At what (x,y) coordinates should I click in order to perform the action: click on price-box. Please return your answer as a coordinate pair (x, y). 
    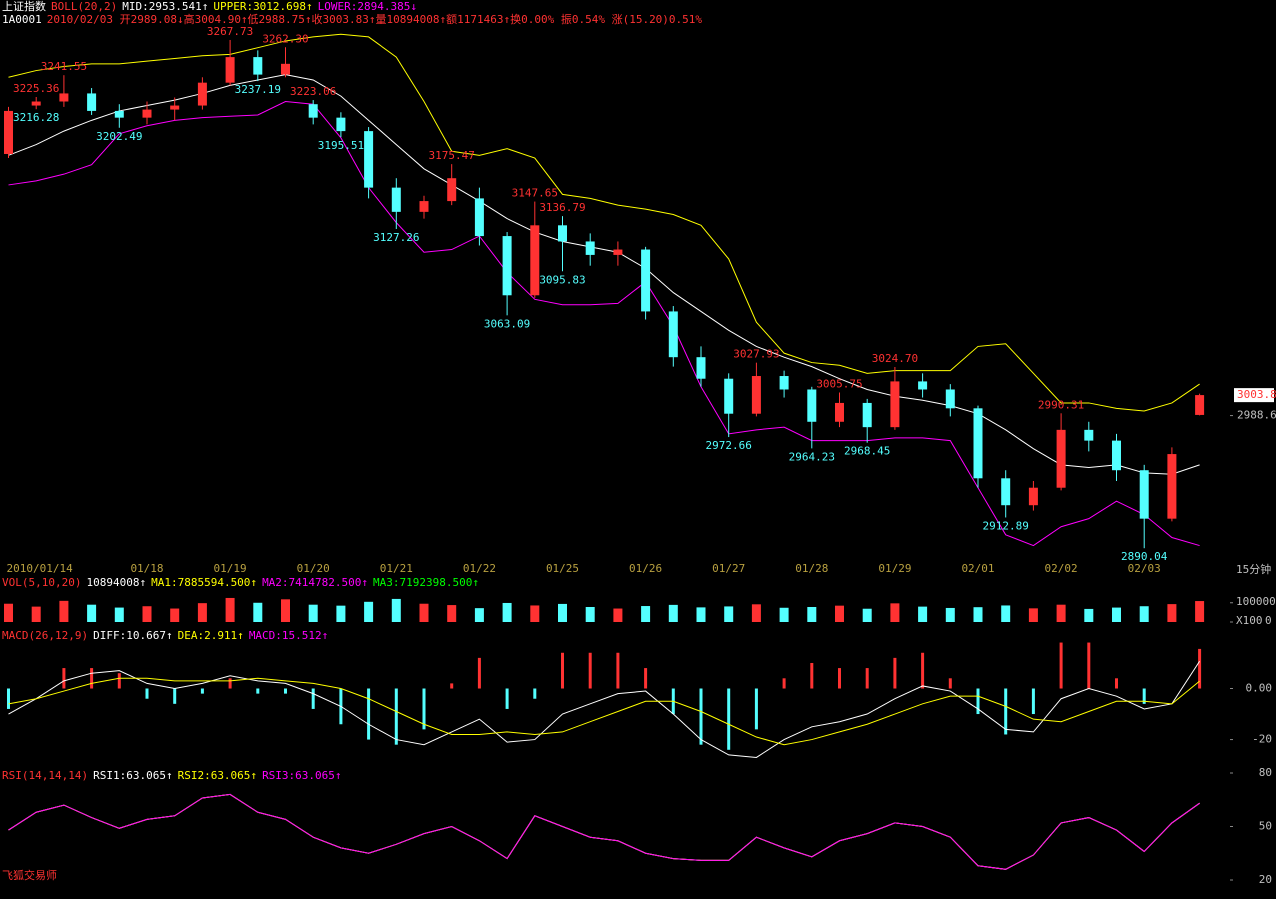
    Looking at the image, I should click on (1254, 395).